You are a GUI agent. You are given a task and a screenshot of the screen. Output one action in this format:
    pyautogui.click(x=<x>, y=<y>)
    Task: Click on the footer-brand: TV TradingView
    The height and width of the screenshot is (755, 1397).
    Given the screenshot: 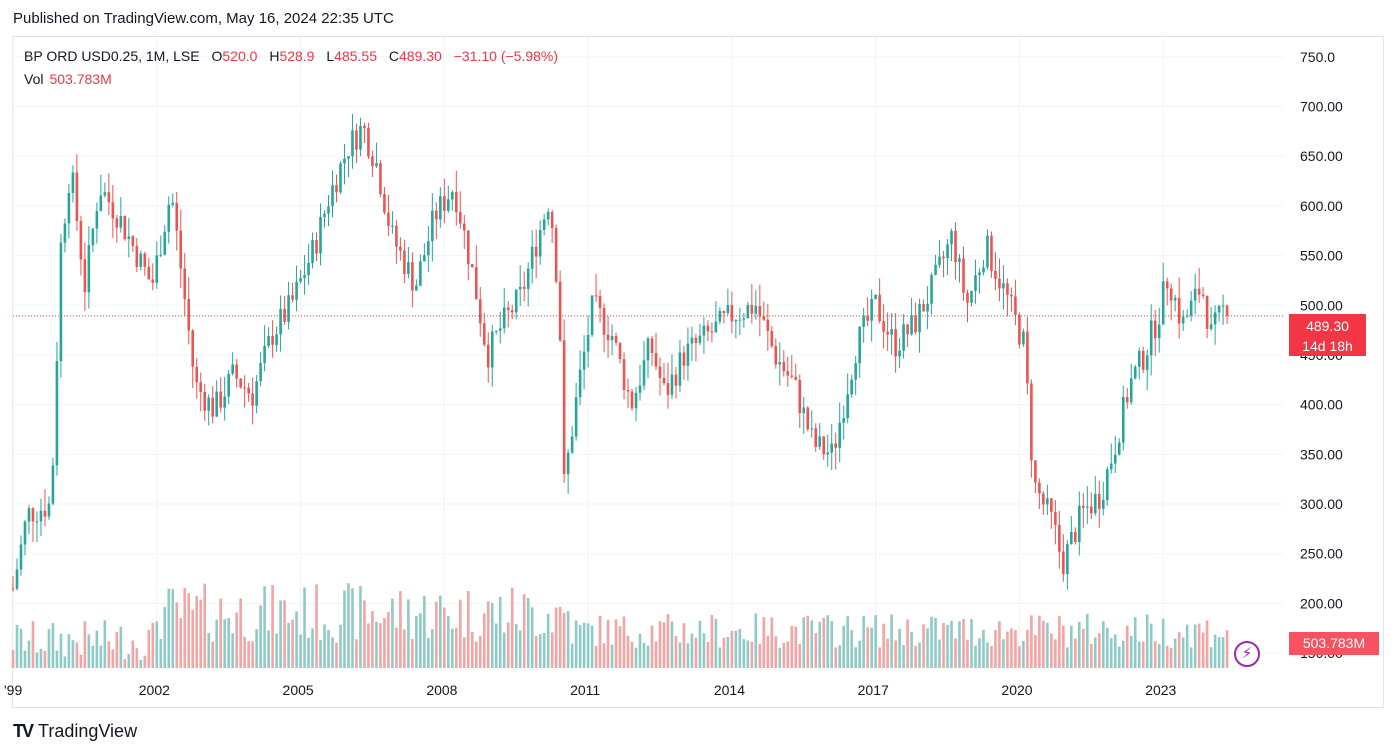 What is the action you would take?
    pyautogui.click(x=75, y=731)
    